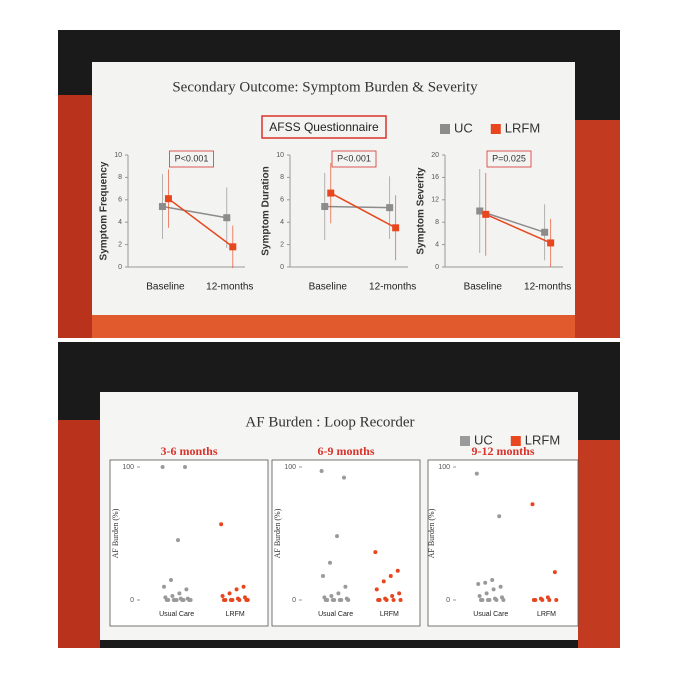 This screenshot has width=680, height=680. I want to click on chart-title: 3-6 months, so click(188, 451).